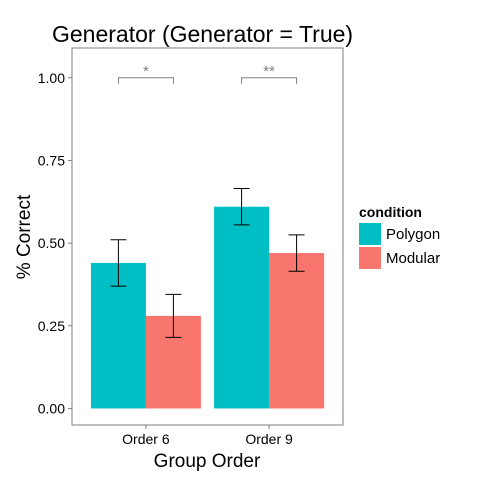 This screenshot has width=480, height=480. What do you see at coordinates (146, 71) in the screenshot?
I see `significance-label: *` at bounding box center [146, 71].